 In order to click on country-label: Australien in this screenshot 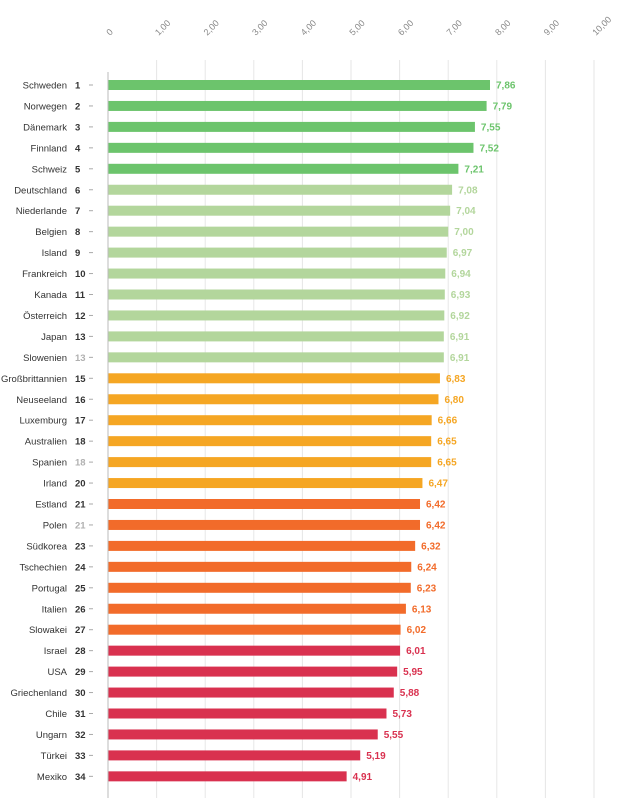, I will do `click(46, 442)`.